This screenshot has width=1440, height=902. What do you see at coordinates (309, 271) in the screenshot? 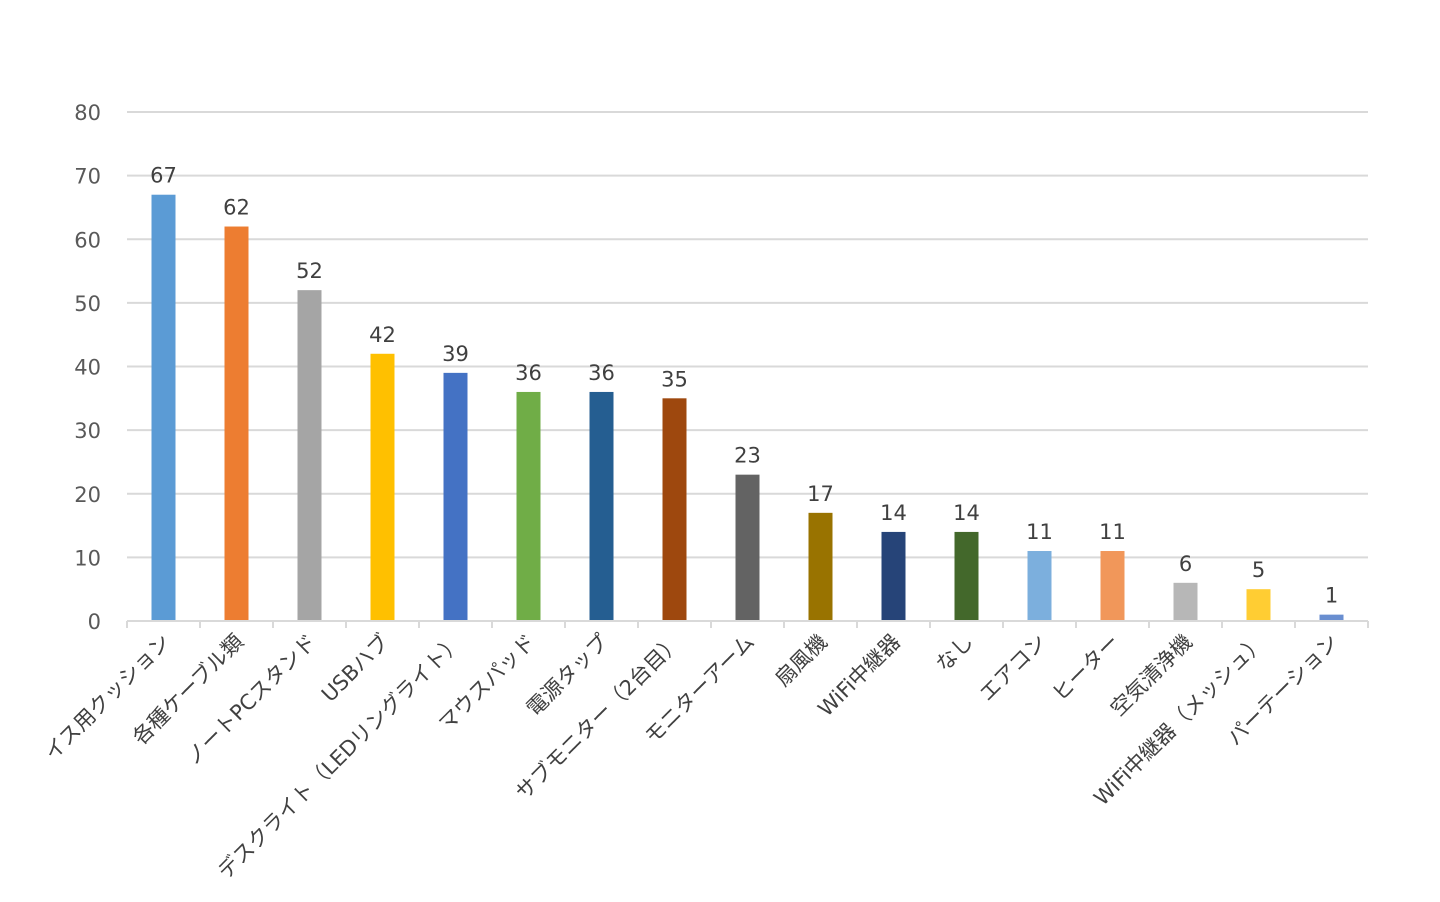
I see `data-label: 52` at bounding box center [309, 271].